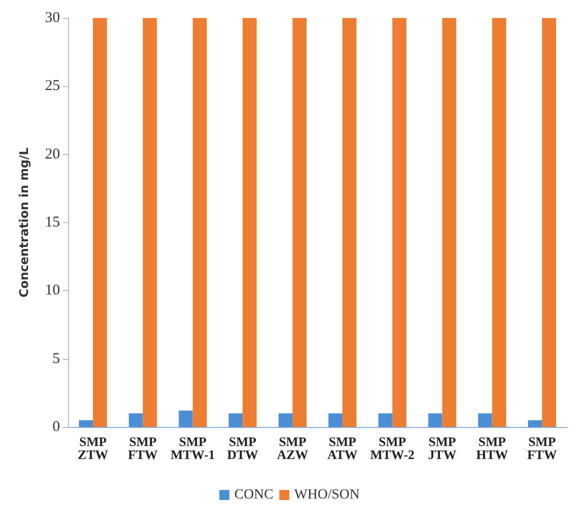 The image size is (579, 509). I want to click on x-tick-label: SMP MTW-2, so click(392, 448).